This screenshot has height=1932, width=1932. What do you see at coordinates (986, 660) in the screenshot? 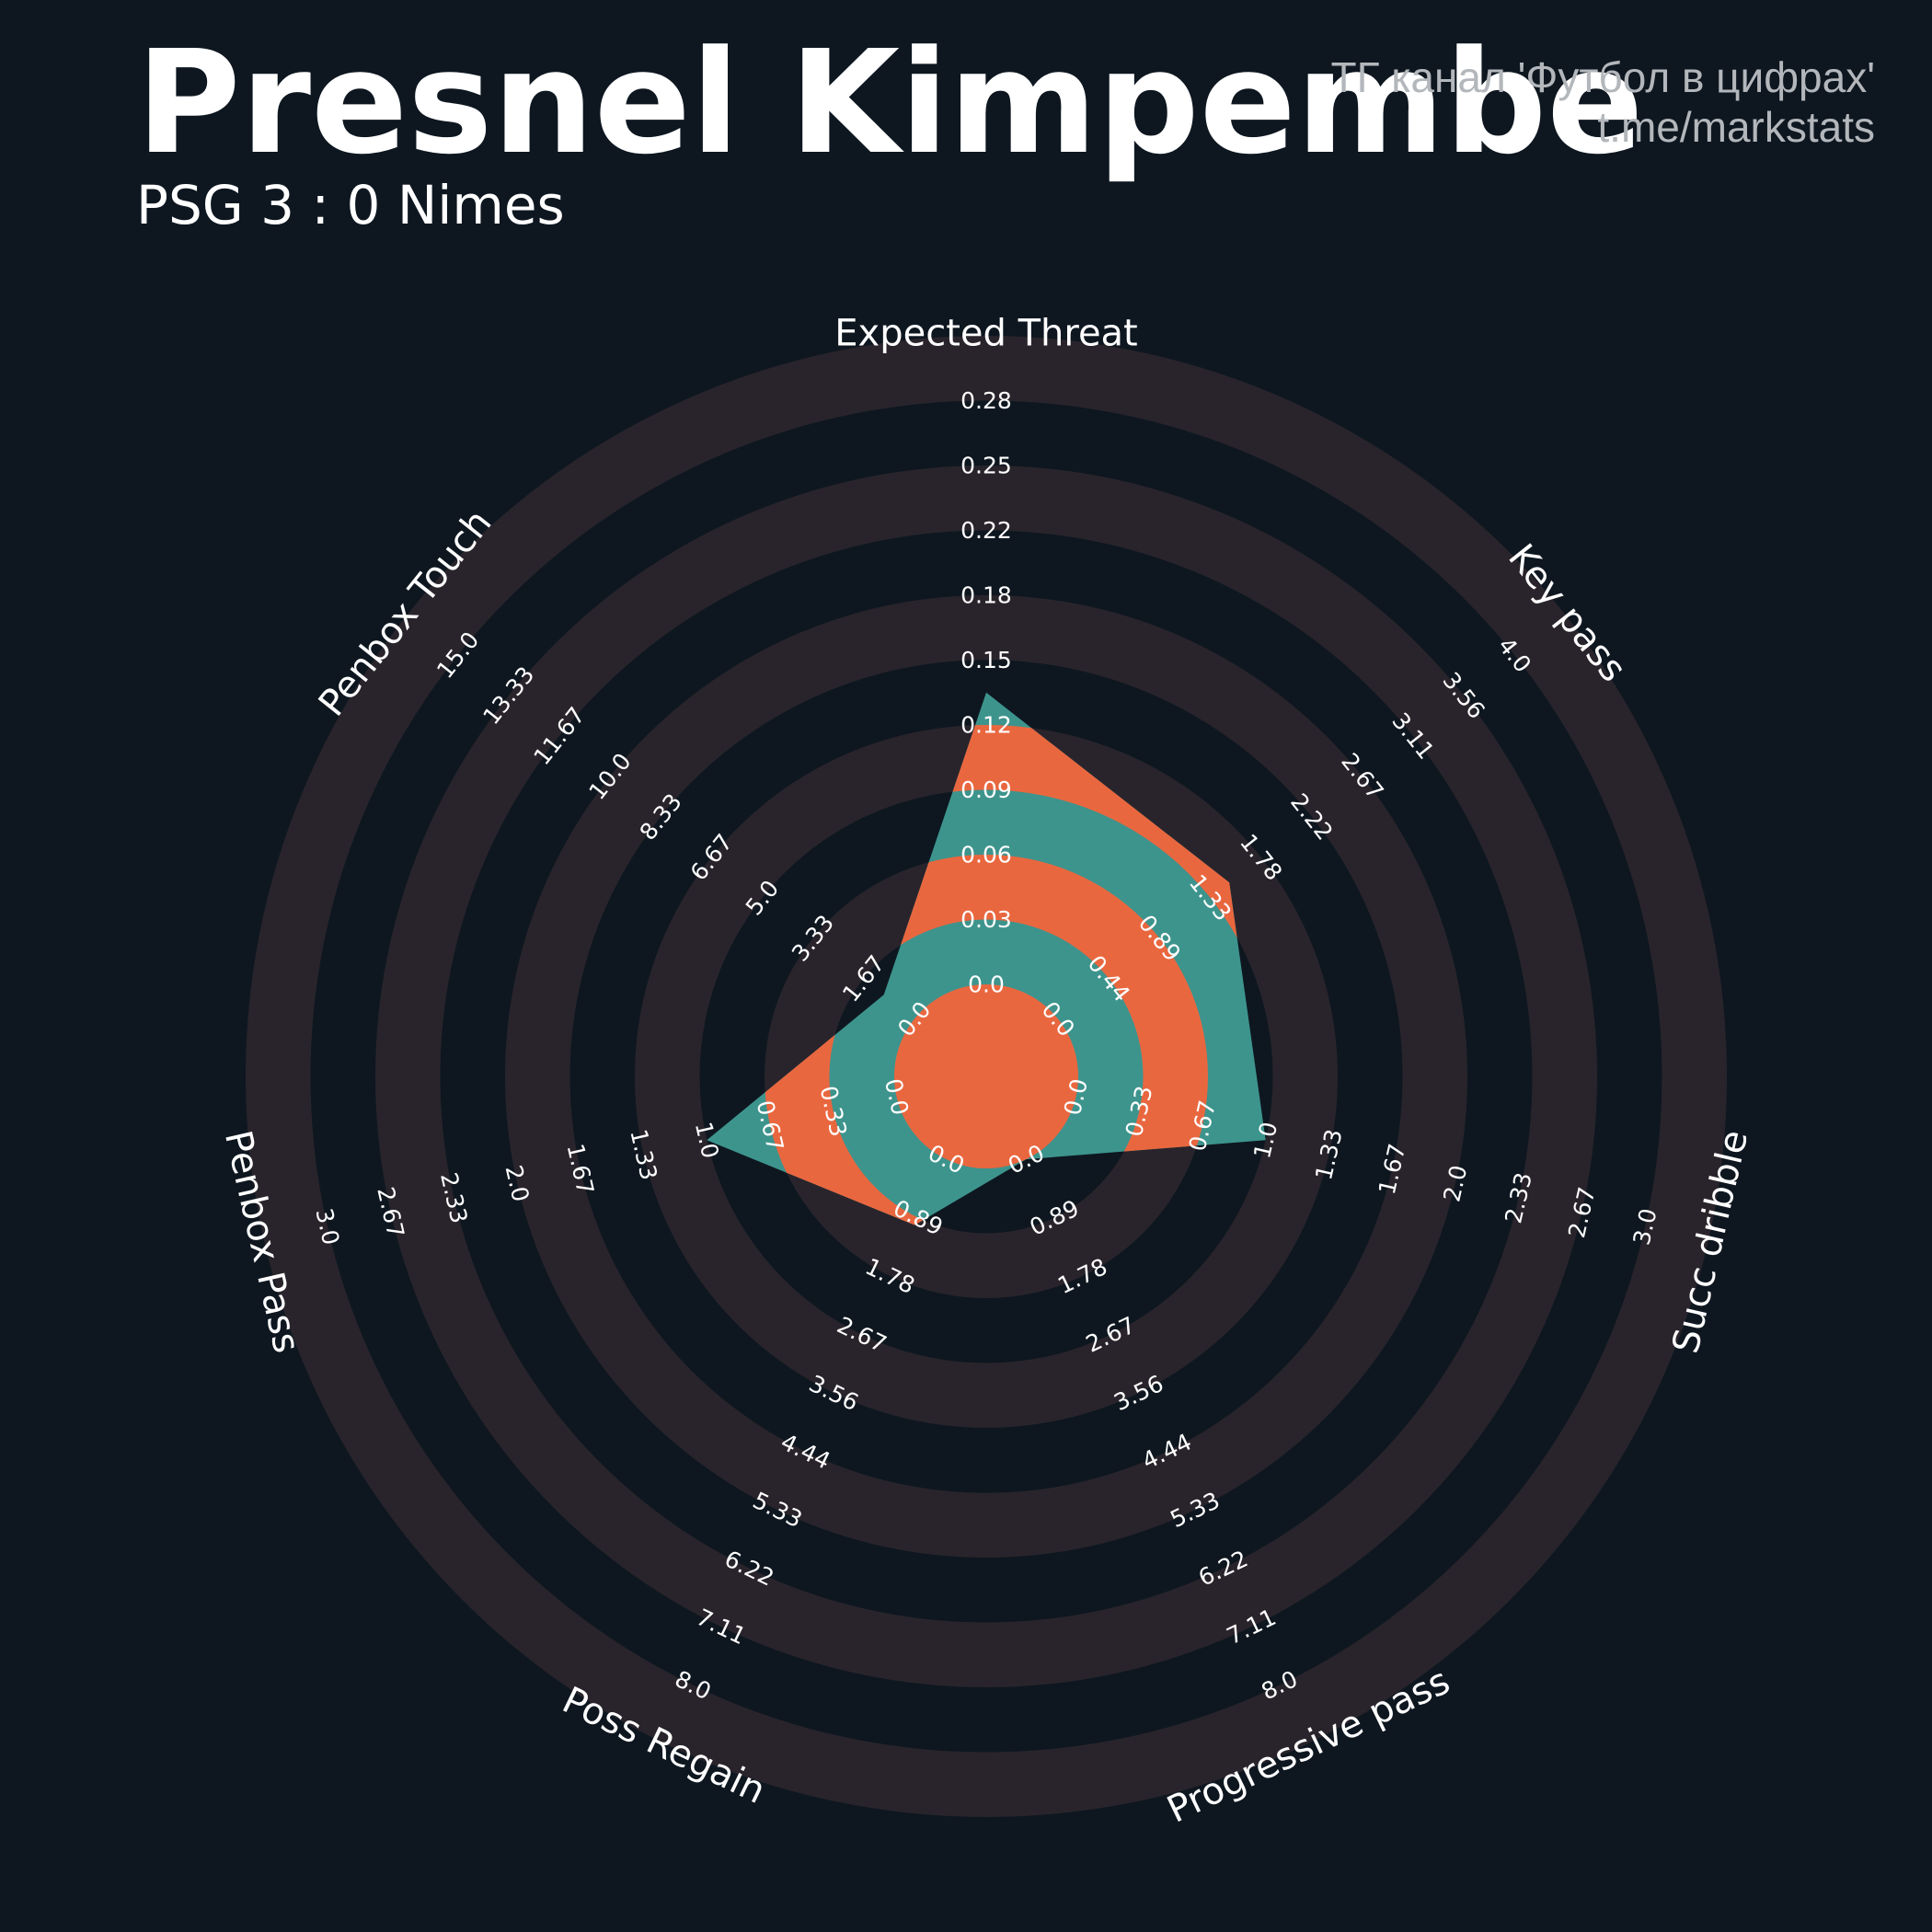
I see `tick-label: 0.15` at bounding box center [986, 660].